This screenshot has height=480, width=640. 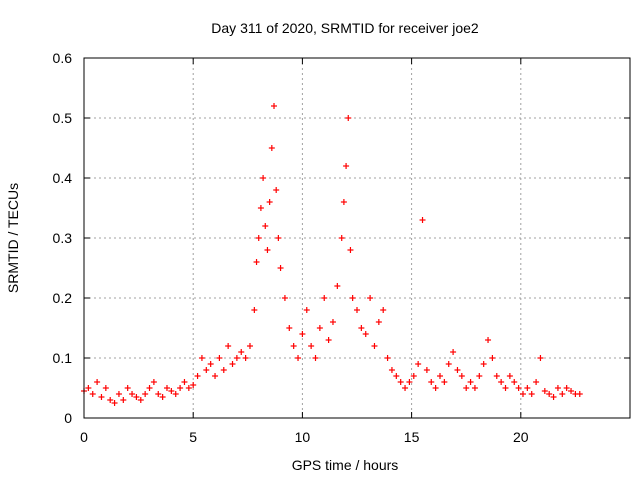 What do you see at coordinates (345, 465) in the screenshot?
I see `x-axis-label: GPS time / hours` at bounding box center [345, 465].